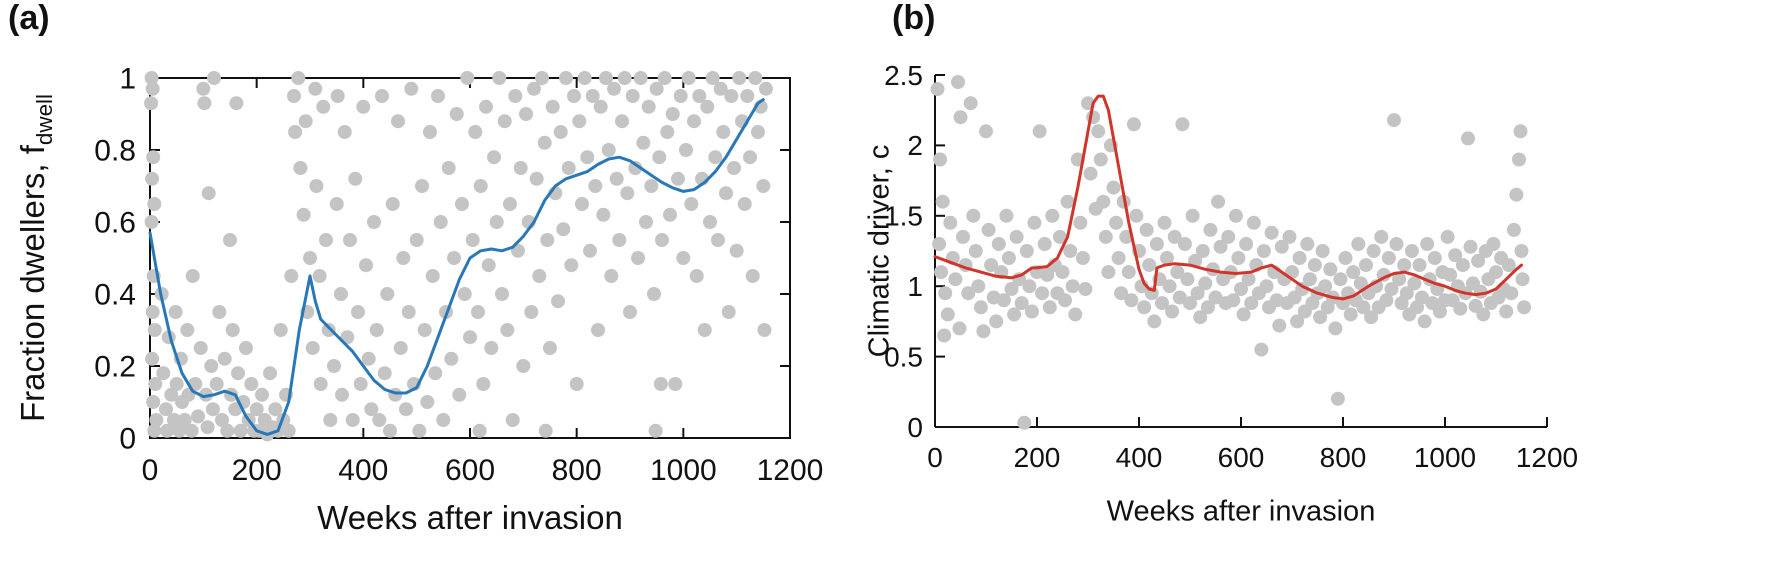  Describe the element at coordinates (115, 151) in the screenshot. I see `svg-text: 0.8` at that location.